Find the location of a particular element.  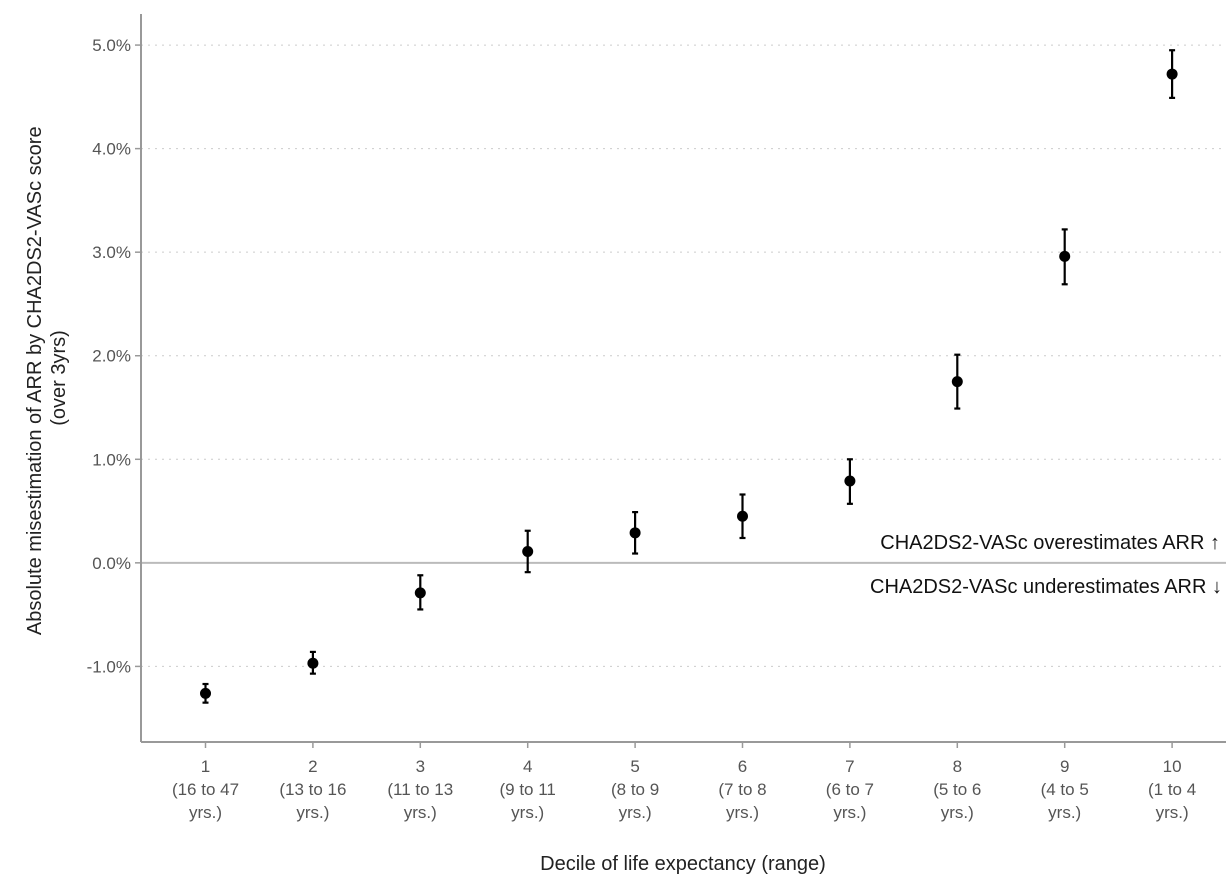

y-tick-label-4: 3.0% is located at coordinates (111, 252).